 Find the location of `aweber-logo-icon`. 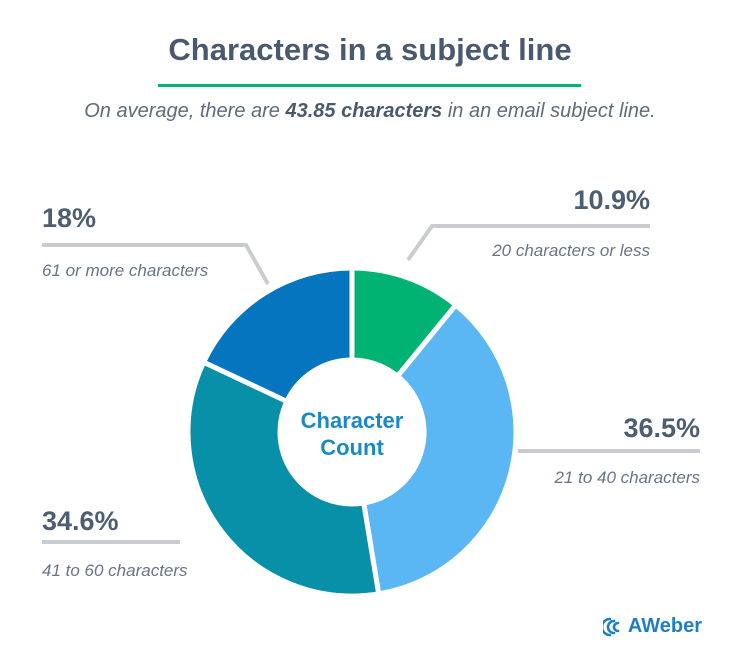

aweber-logo-icon is located at coordinates (611, 626).